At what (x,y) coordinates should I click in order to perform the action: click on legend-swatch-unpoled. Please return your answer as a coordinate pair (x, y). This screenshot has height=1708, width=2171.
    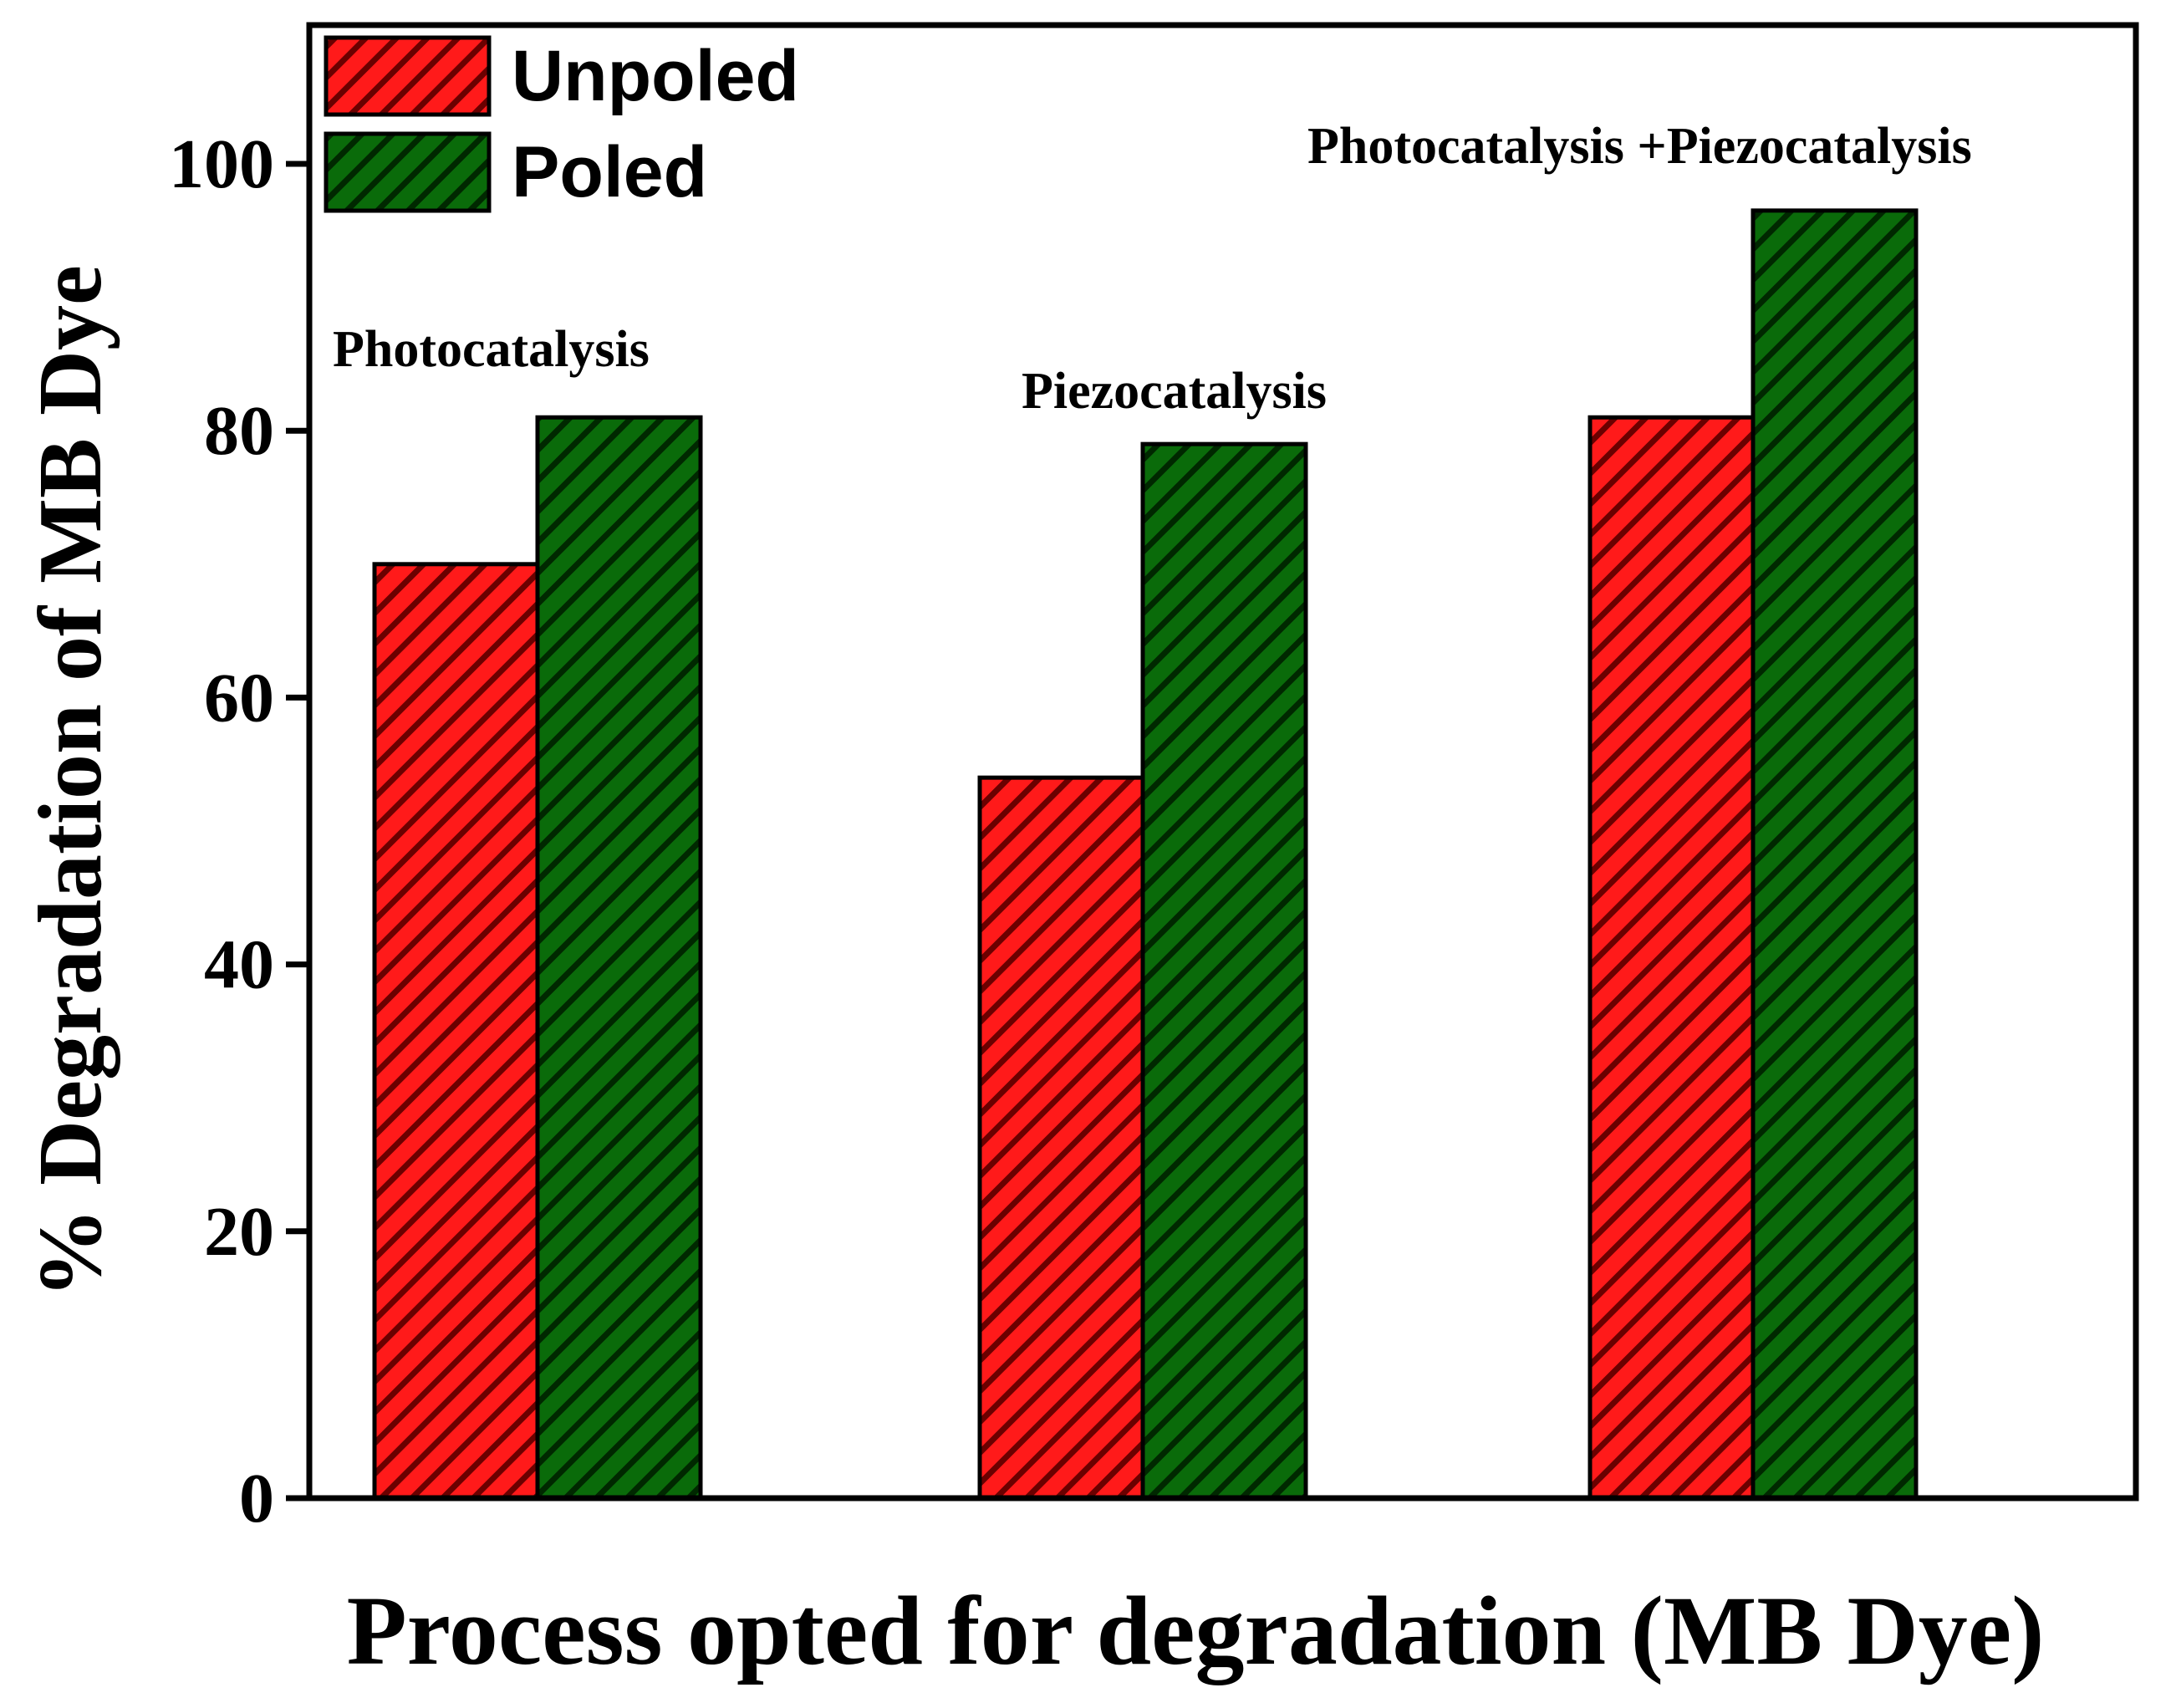
    Looking at the image, I should click on (408, 76).